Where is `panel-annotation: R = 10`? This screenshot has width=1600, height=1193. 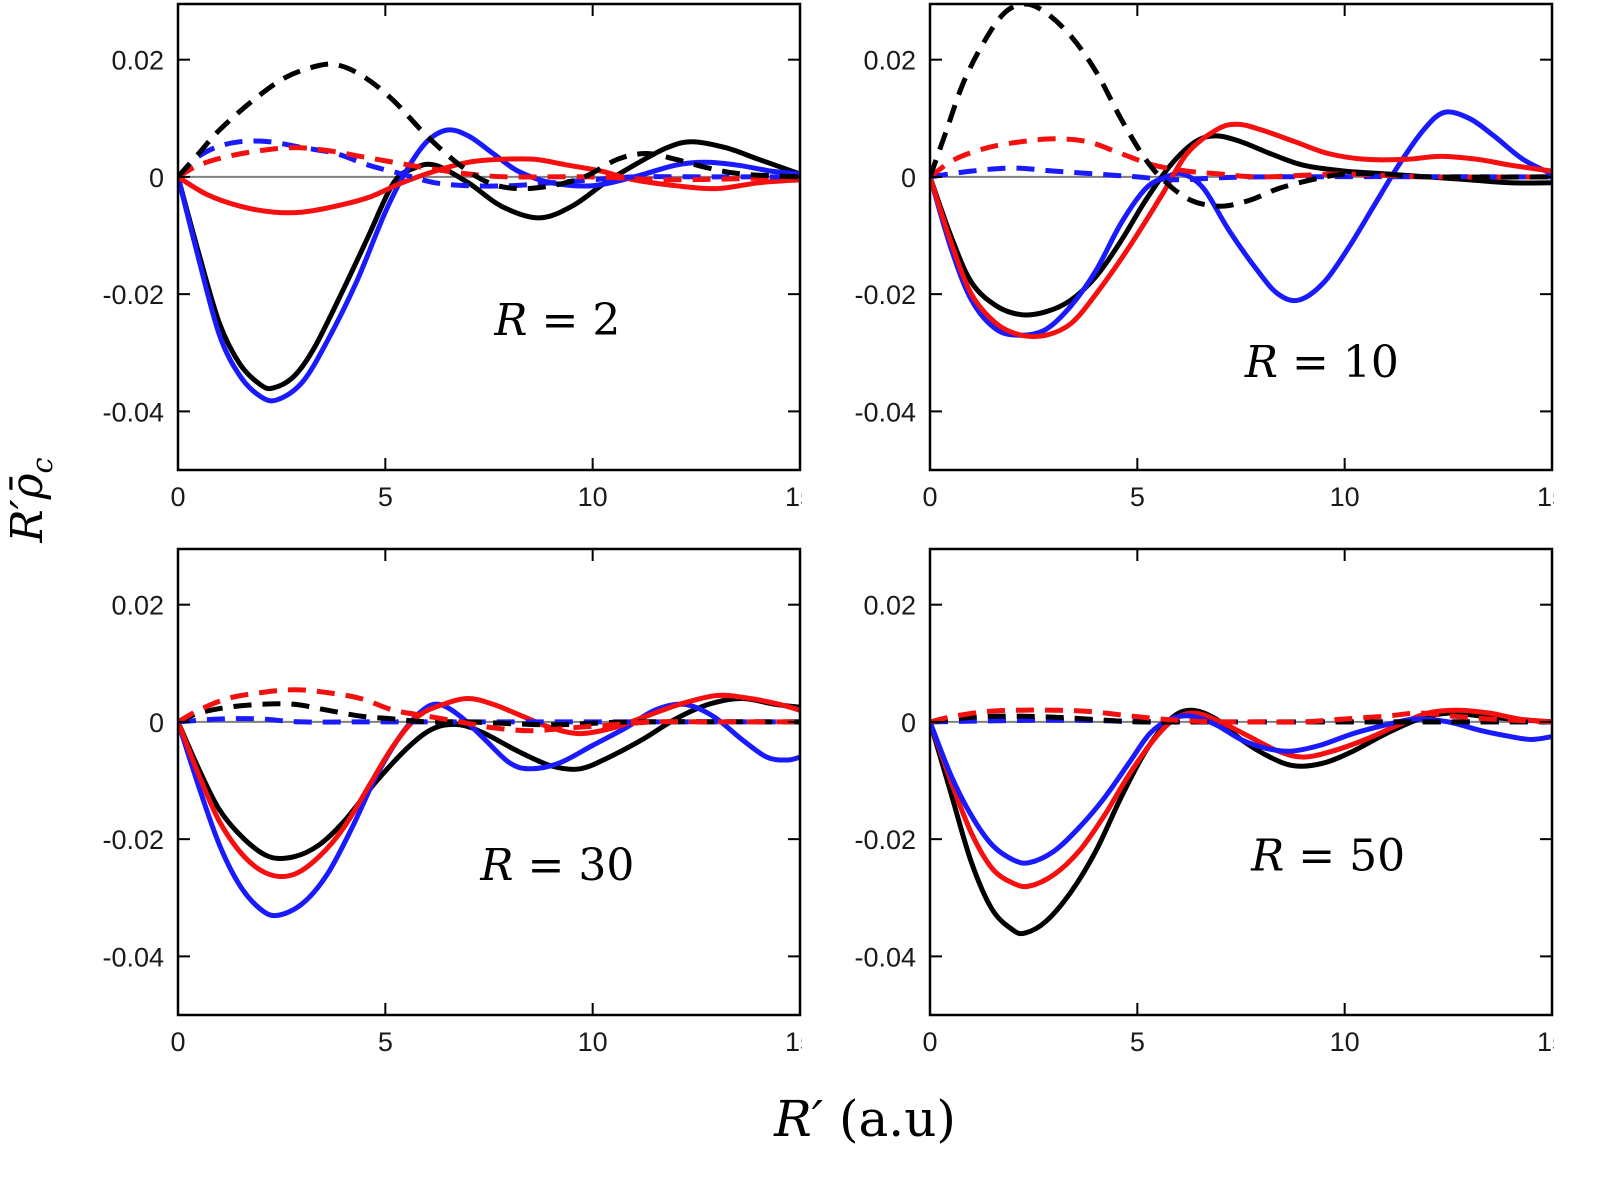 panel-annotation: R = 10 is located at coordinates (1321, 362).